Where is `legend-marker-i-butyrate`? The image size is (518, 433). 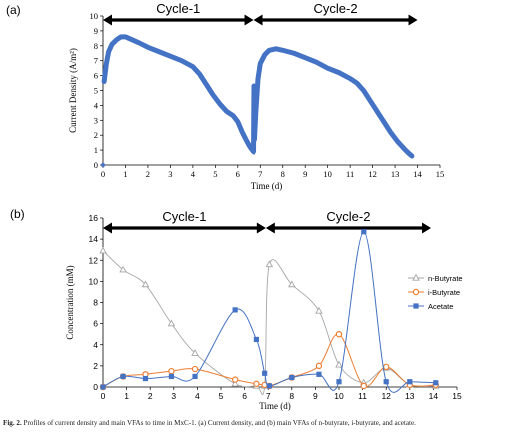 legend-marker-i-butyrate is located at coordinates (416, 292).